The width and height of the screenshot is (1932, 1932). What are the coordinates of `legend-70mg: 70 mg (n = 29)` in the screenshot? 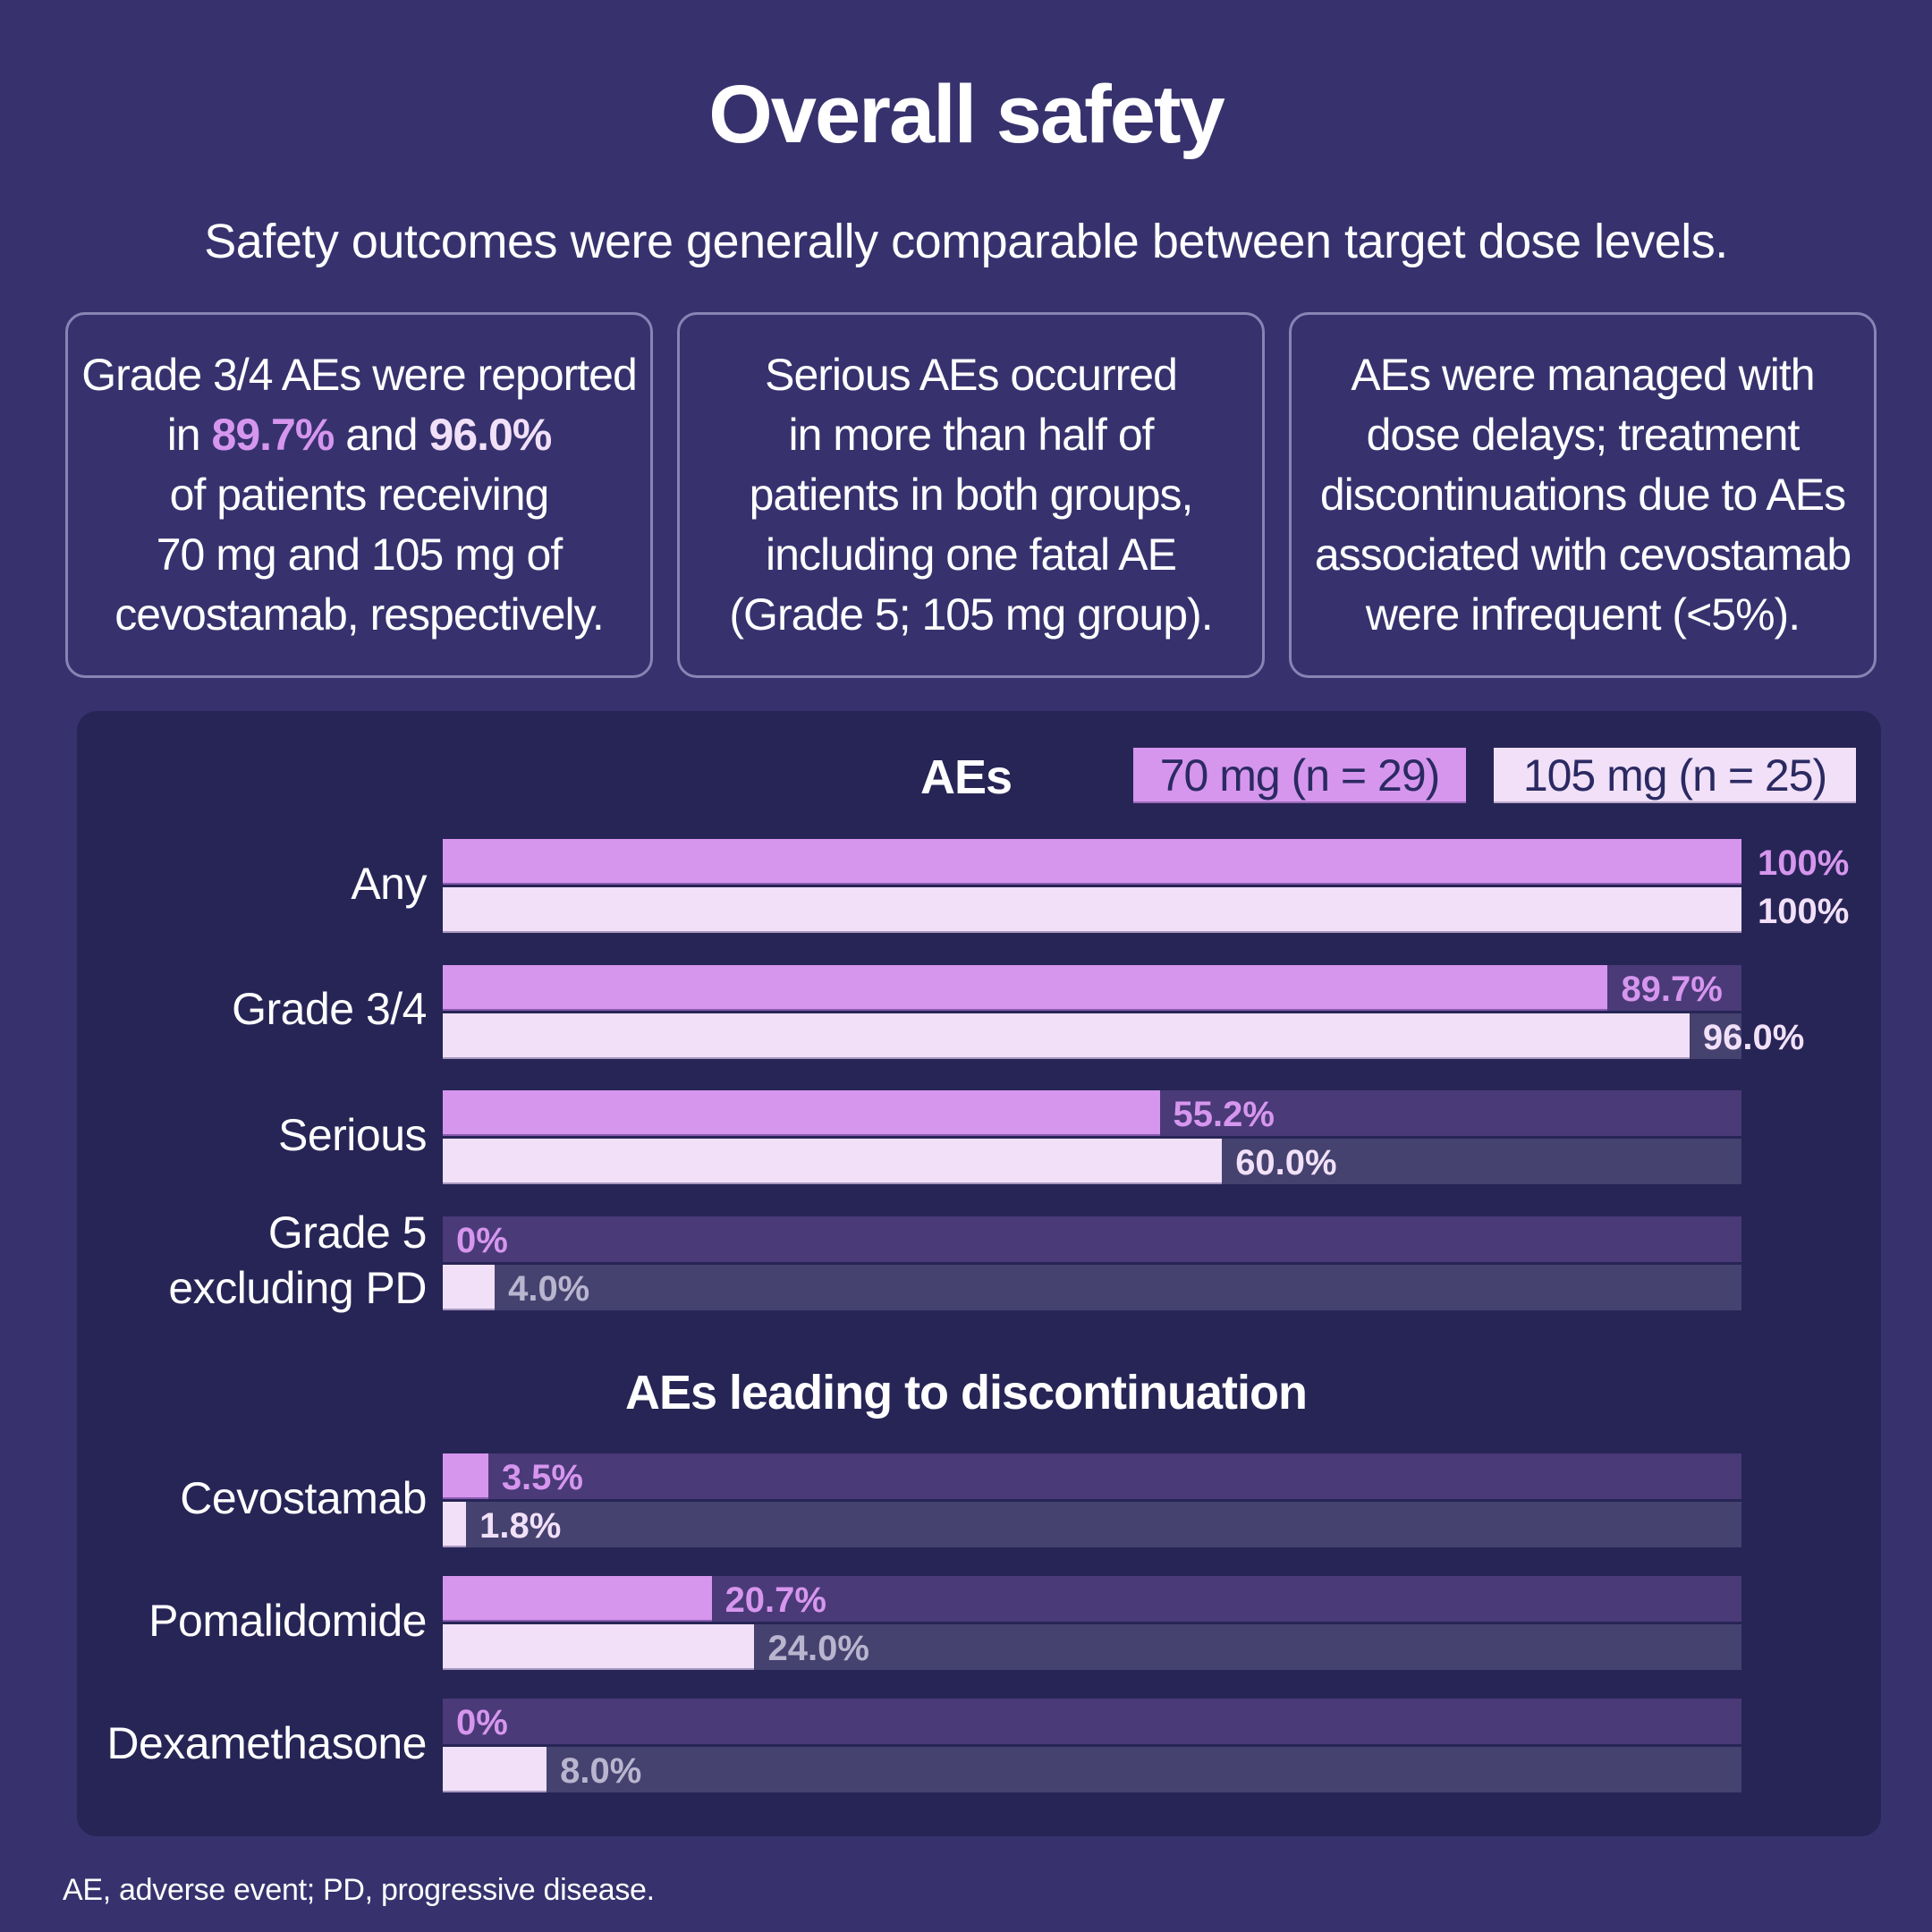 It's located at (1299, 775).